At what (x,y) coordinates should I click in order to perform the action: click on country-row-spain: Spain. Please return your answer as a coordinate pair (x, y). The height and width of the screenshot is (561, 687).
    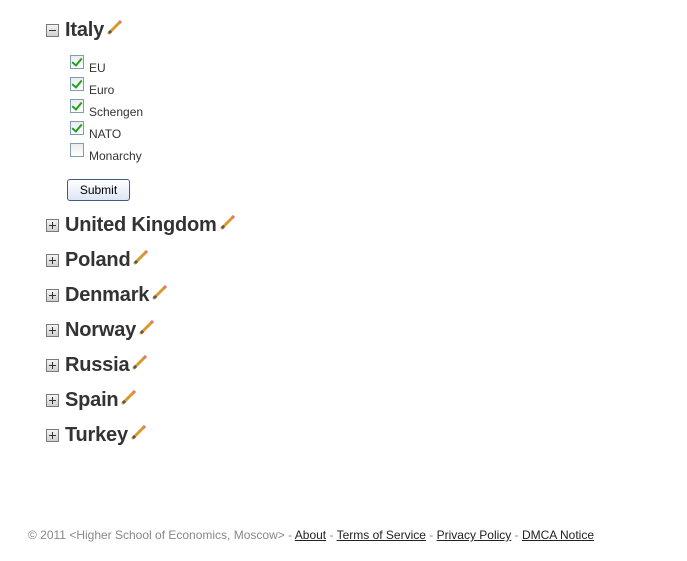
    Looking at the image, I should click on (91, 400).